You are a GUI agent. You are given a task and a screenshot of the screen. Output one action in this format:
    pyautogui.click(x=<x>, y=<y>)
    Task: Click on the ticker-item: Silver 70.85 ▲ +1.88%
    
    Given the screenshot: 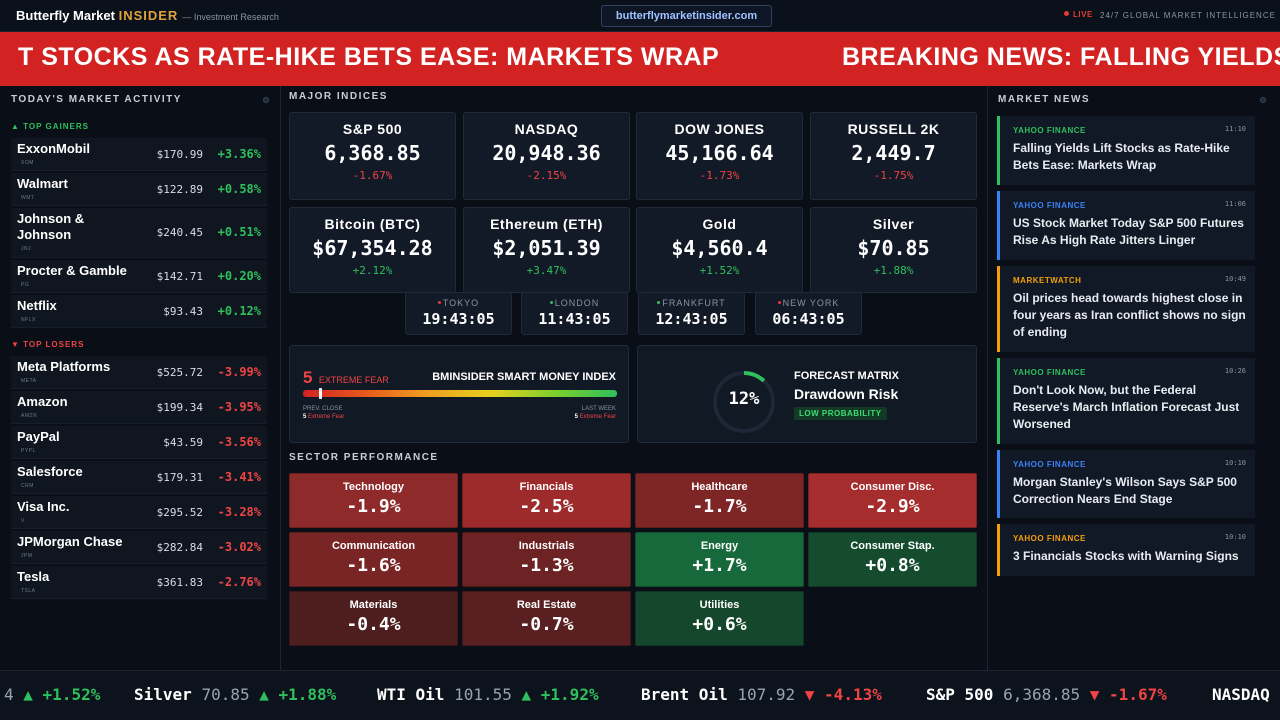 What is the action you would take?
    pyautogui.click(x=235, y=694)
    